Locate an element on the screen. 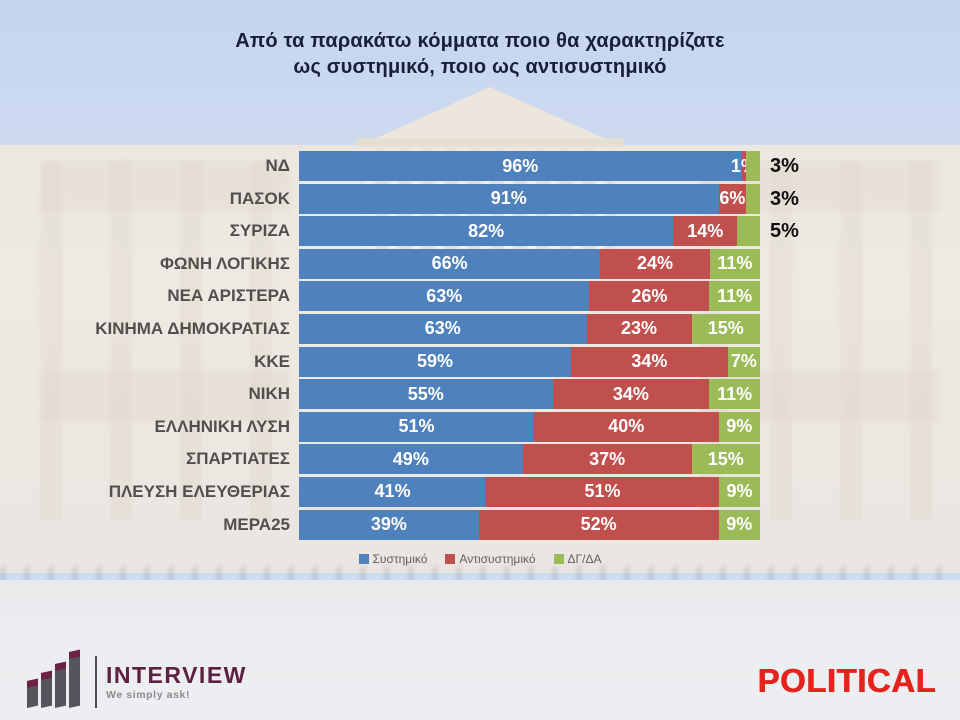  bar-chart-icon is located at coordinates (56, 678).